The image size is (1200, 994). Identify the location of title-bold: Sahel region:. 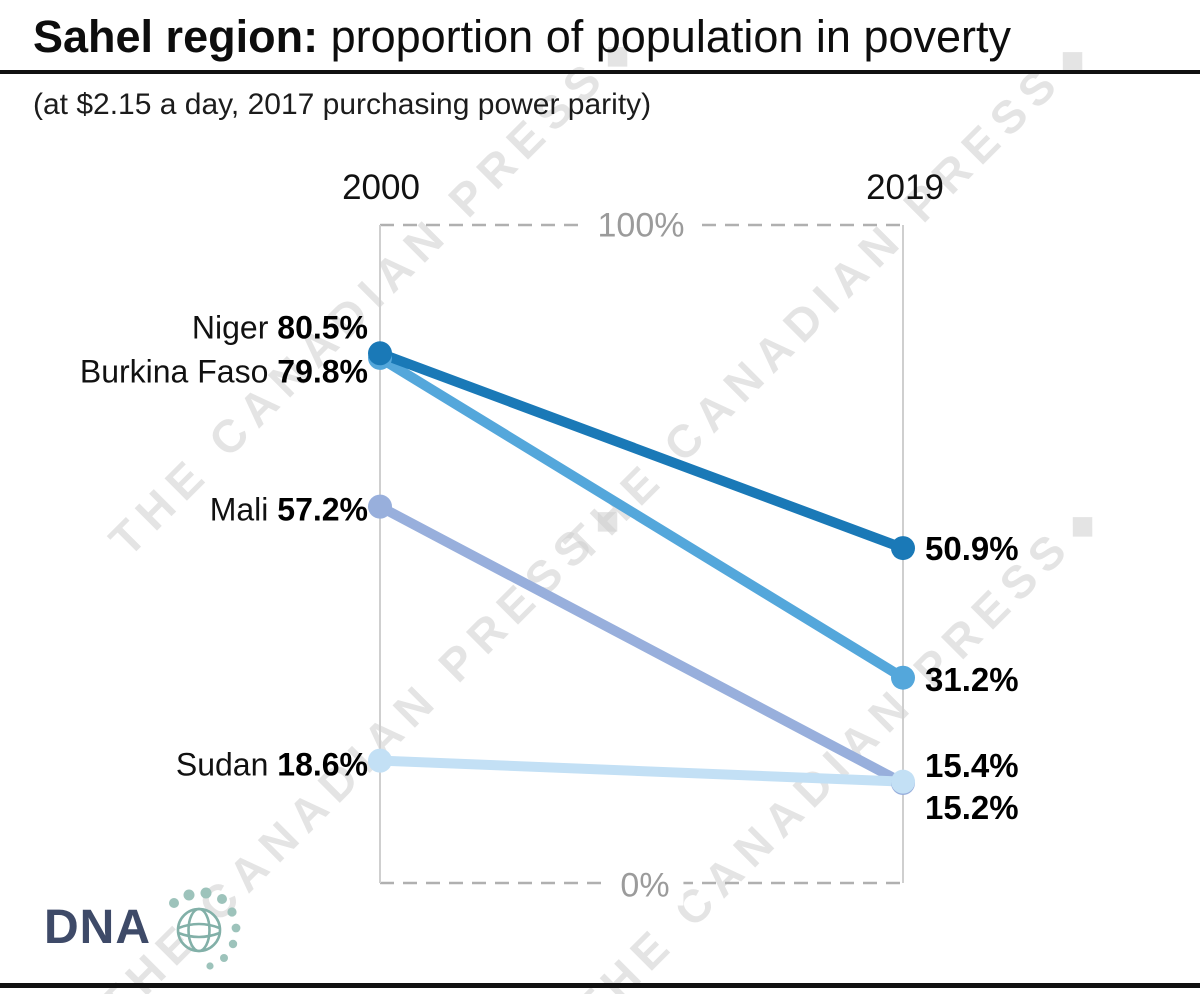
(176, 36).